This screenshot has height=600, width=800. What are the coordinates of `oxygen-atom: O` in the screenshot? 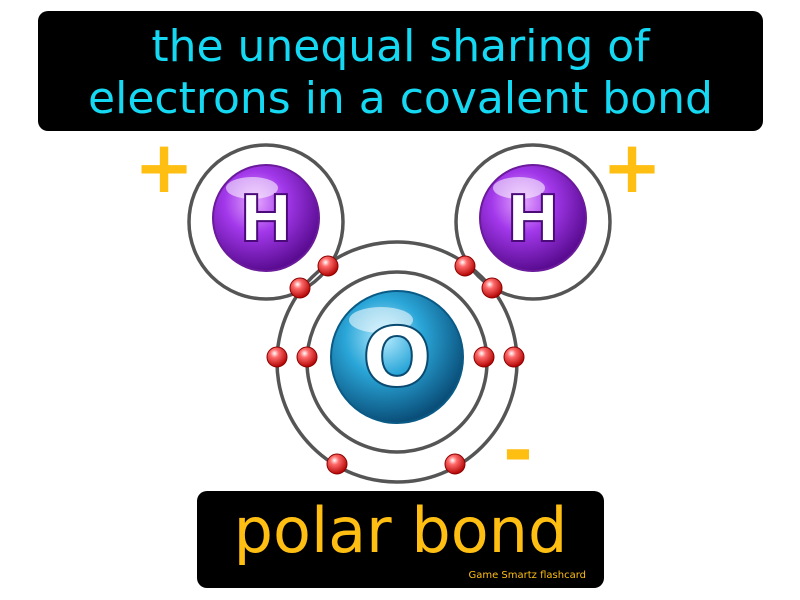 It's located at (397, 357).